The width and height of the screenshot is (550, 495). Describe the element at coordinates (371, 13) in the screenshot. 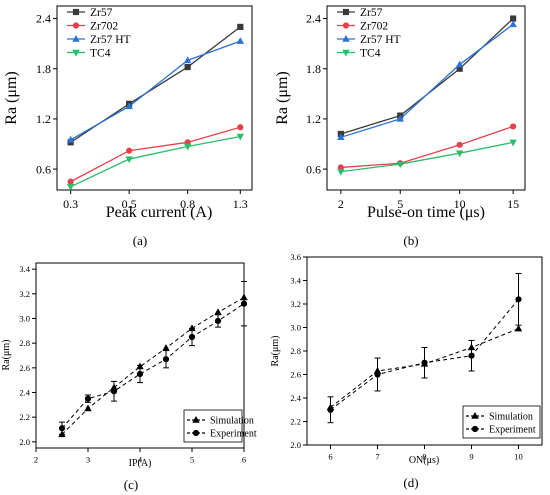

I see `legend-label: Zr57` at that location.